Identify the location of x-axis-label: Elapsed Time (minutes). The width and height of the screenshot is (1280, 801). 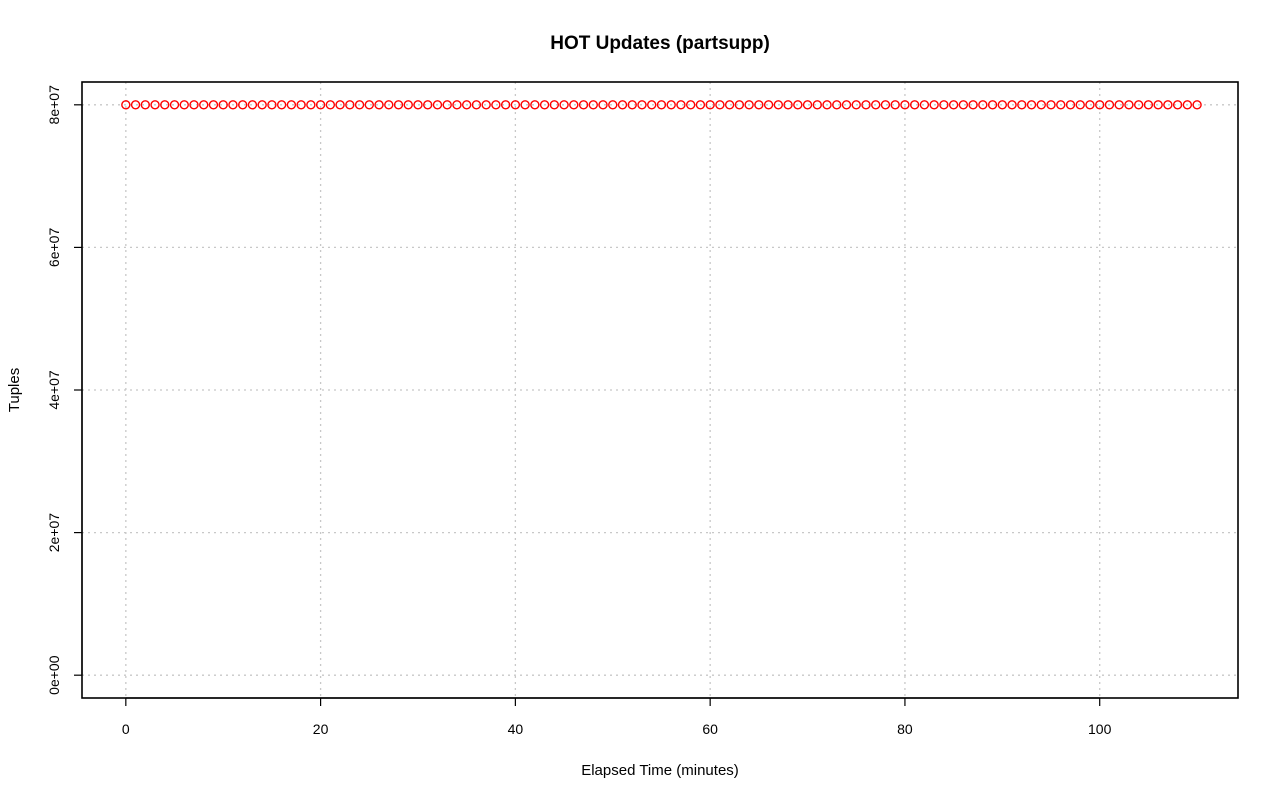
(660, 770).